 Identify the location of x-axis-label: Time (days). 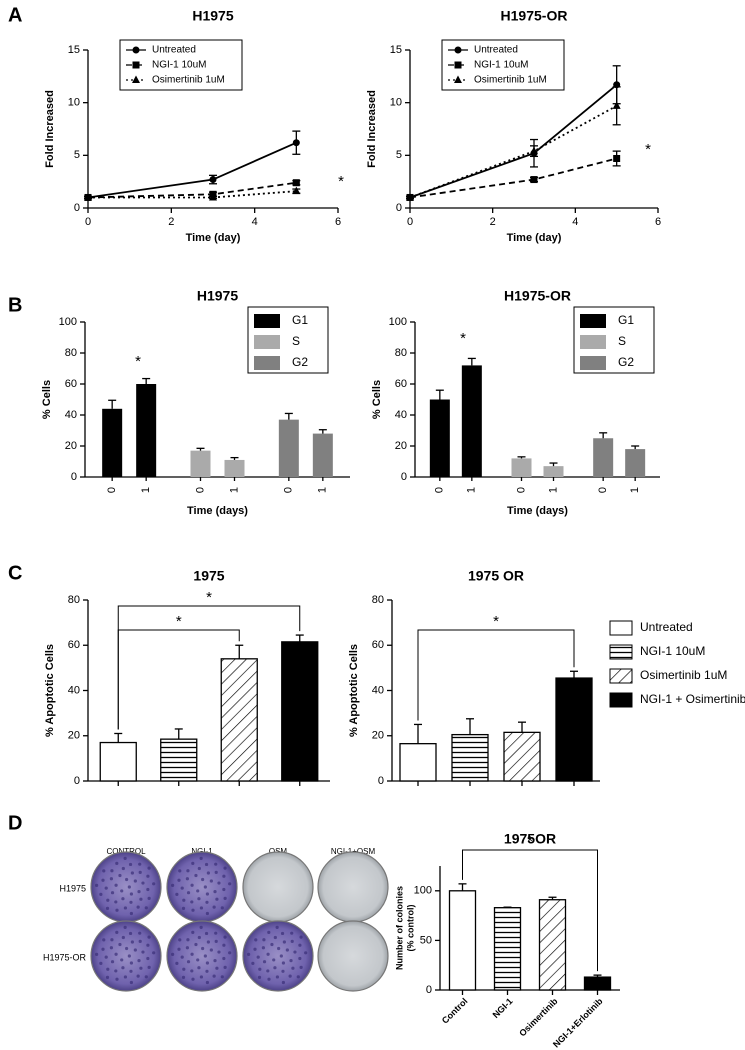
(537, 511).